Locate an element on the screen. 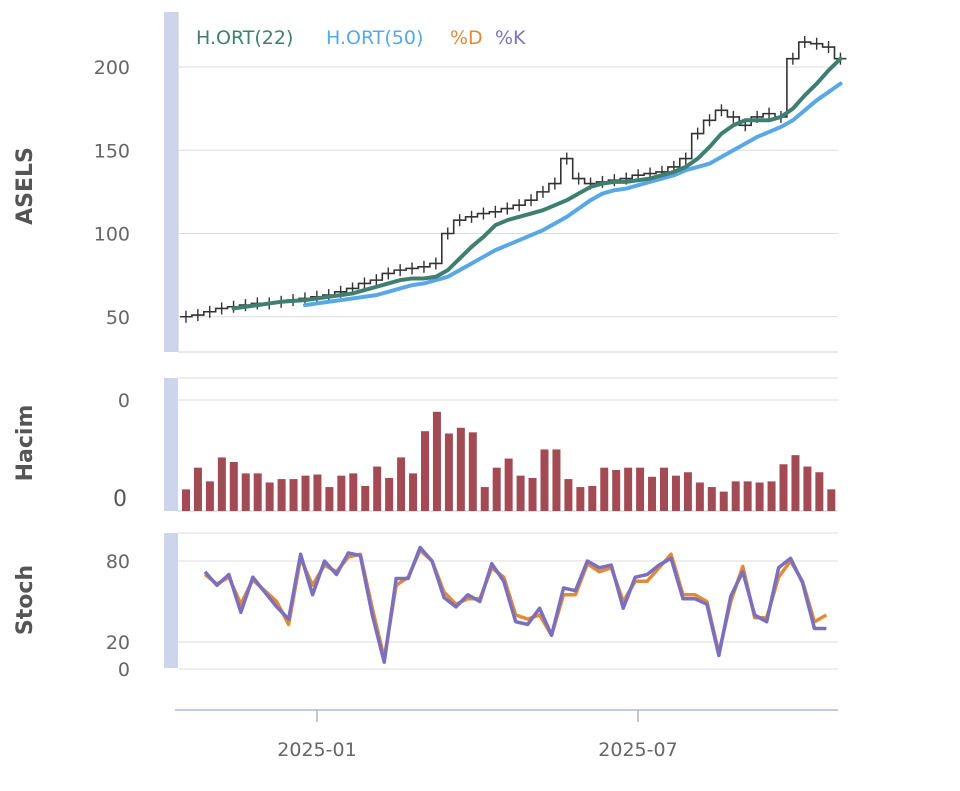 The width and height of the screenshot is (960, 791). x-tick-label: 2025-07 is located at coordinates (637, 750).